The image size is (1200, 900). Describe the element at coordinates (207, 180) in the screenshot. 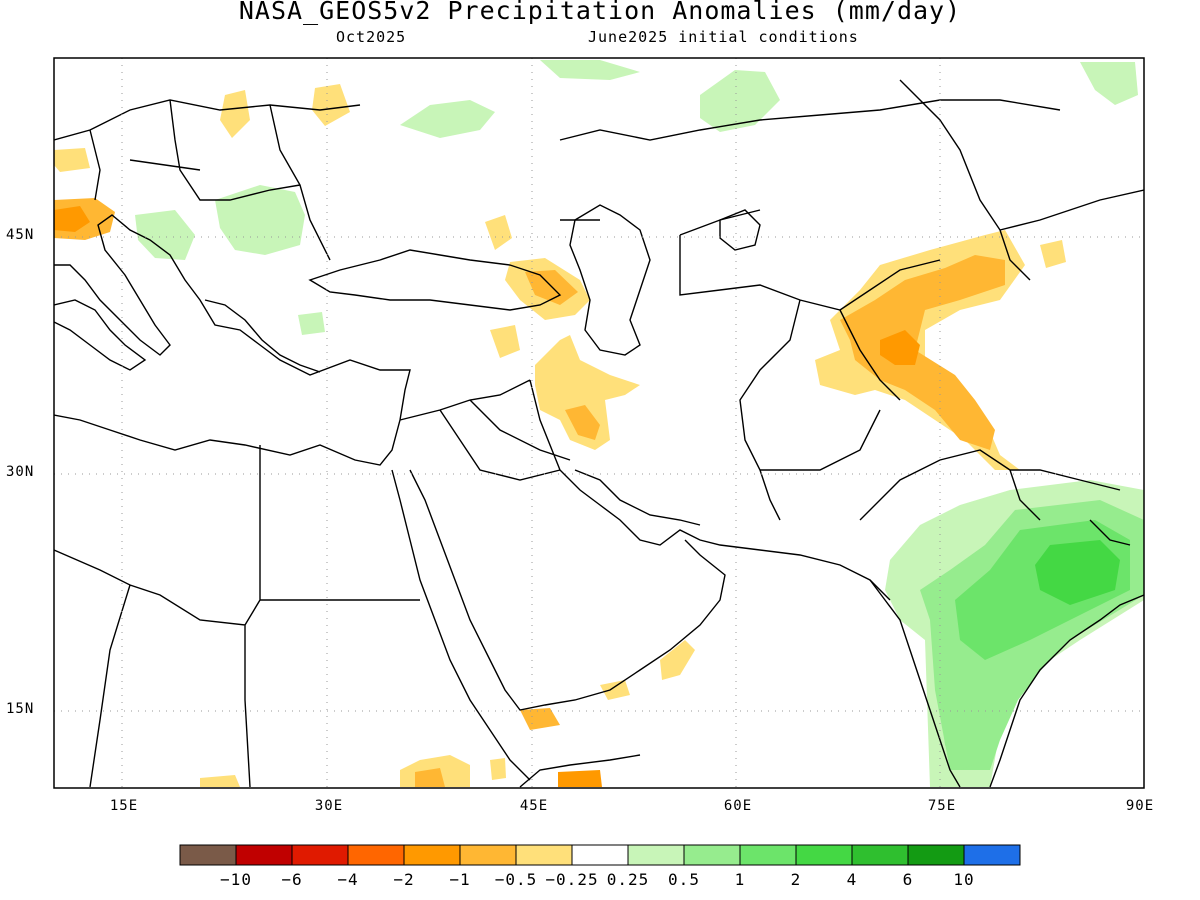

I see `borders-europe` at that location.